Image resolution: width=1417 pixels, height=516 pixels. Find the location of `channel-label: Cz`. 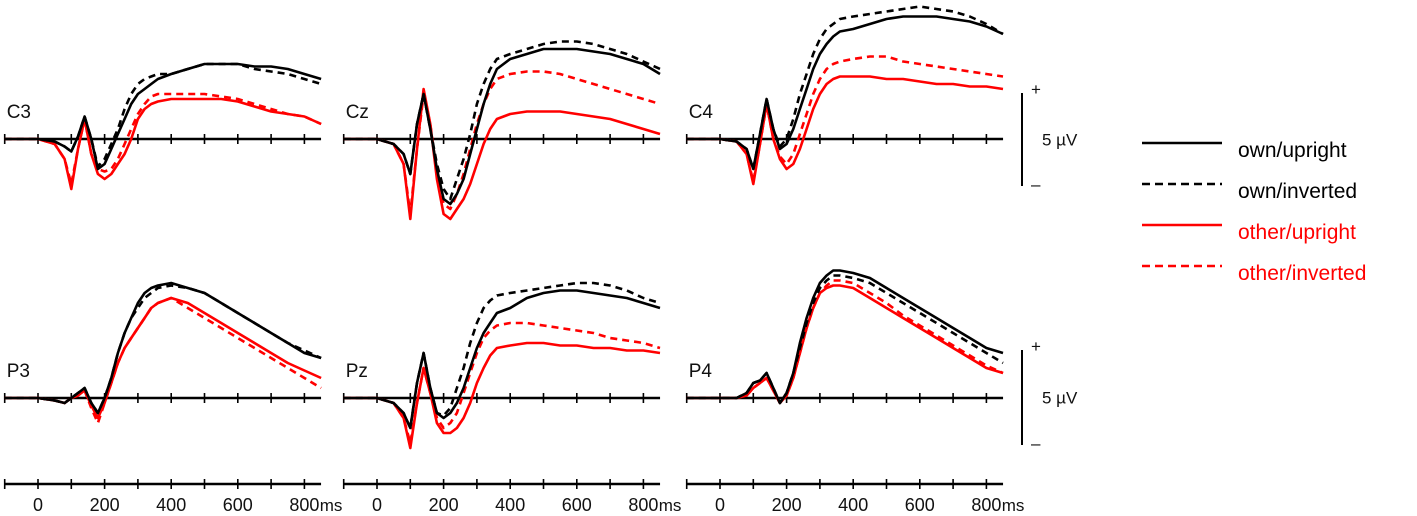

channel-label: Cz is located at coordinates (357, 112).